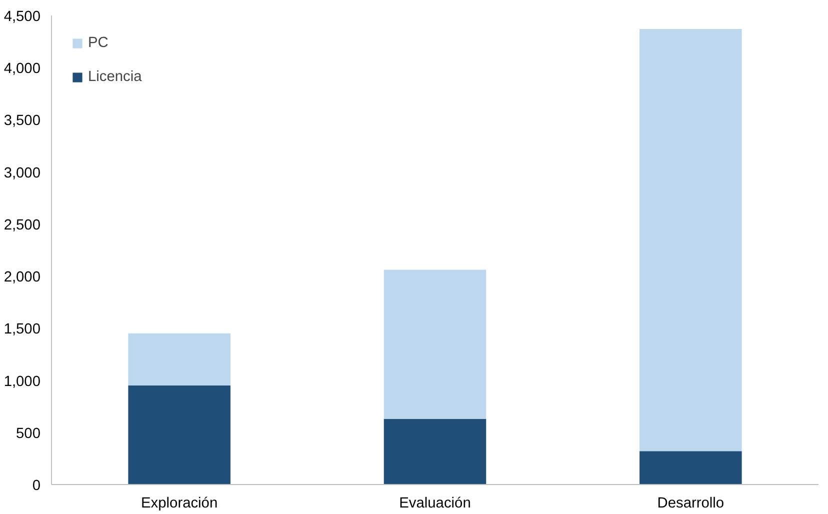 Image resolution: width=828 pixels, height=514 pixels. Describe the element at coordinates (22, 173) in the screenshot. I see `y-tick-label: 3,000` at that location.